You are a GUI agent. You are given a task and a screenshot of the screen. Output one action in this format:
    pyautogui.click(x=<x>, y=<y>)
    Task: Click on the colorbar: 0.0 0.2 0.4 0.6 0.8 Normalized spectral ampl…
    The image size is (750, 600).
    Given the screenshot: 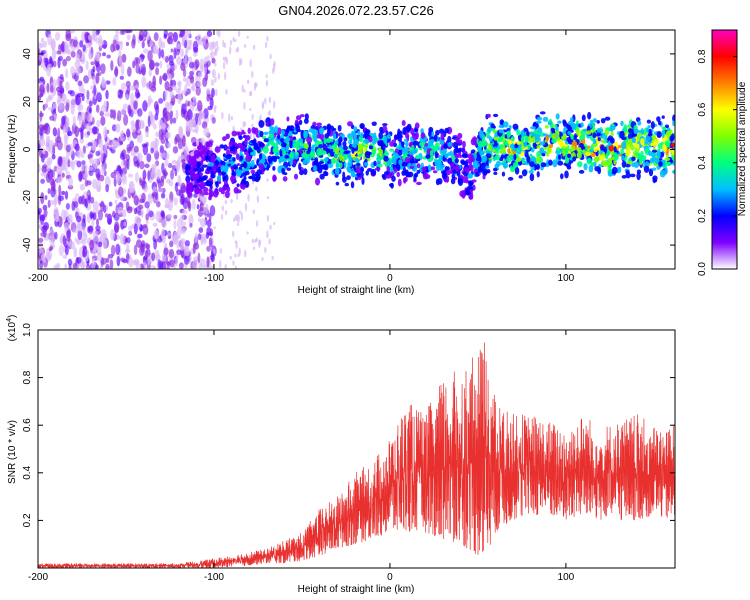 What is the action you would take?
    pyautogui.click(x=722, y=152)
    